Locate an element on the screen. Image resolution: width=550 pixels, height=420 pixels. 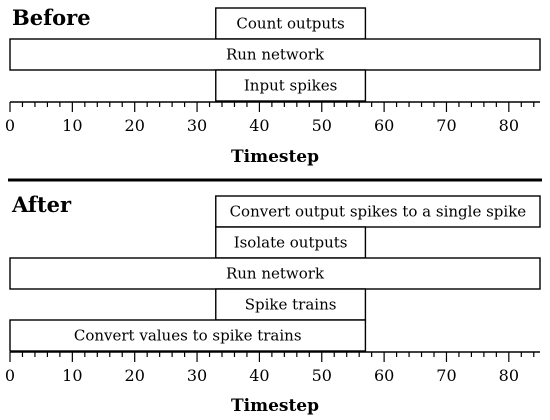
bar-label: Convert values to spike trains is located at coordinates (188, 336).